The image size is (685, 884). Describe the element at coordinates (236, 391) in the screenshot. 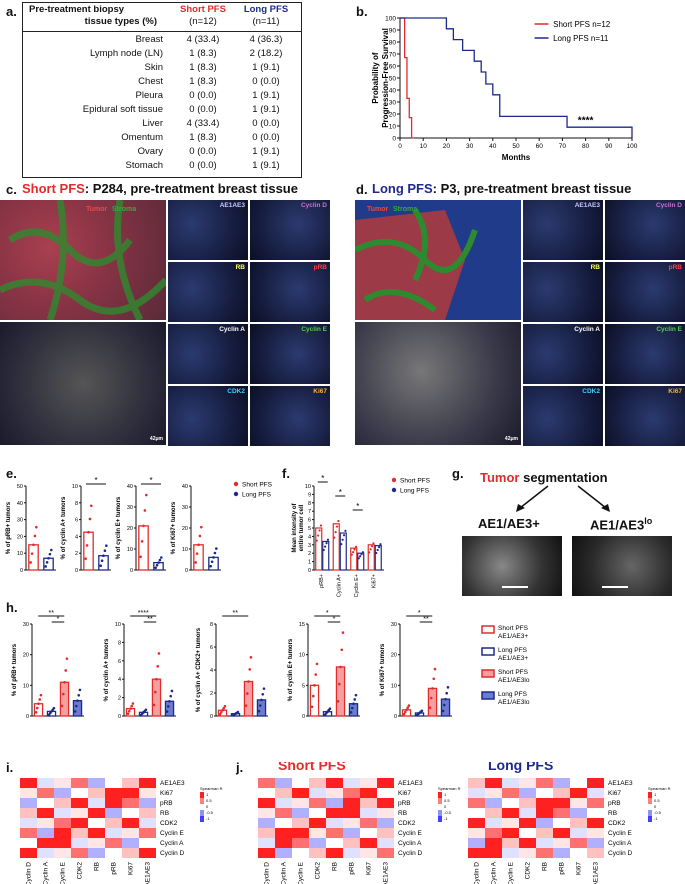

I see `panel-c-tile-label: CDK2` at that location.